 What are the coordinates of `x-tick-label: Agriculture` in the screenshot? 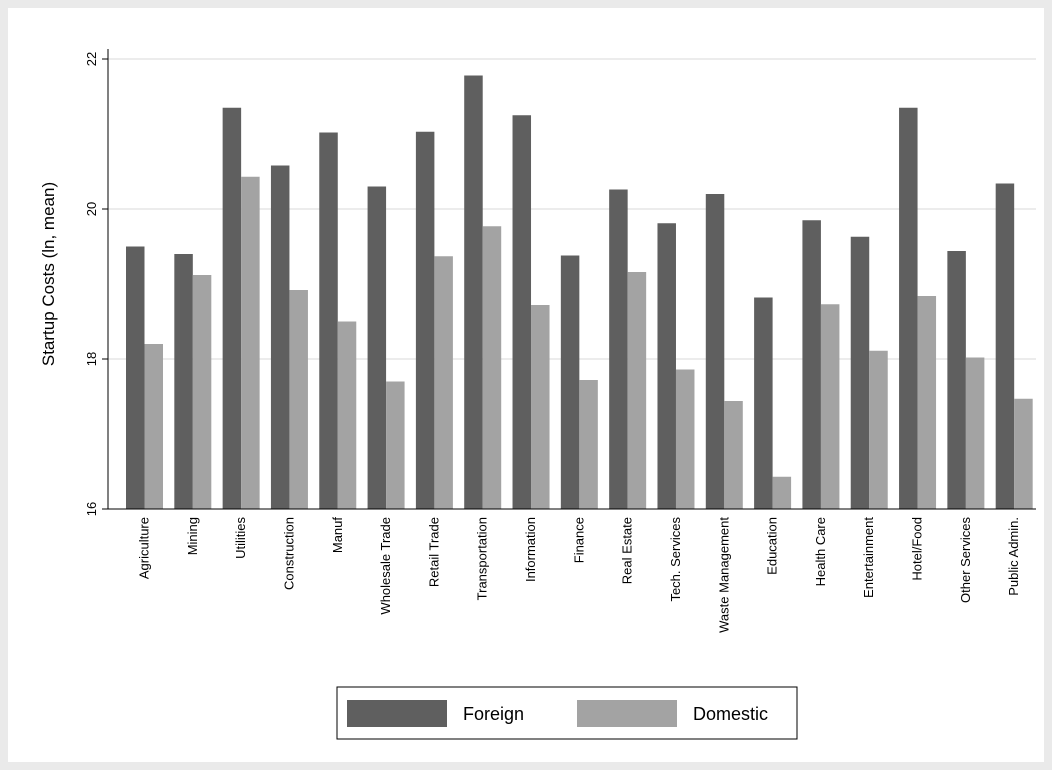 It's located at (144, 548).